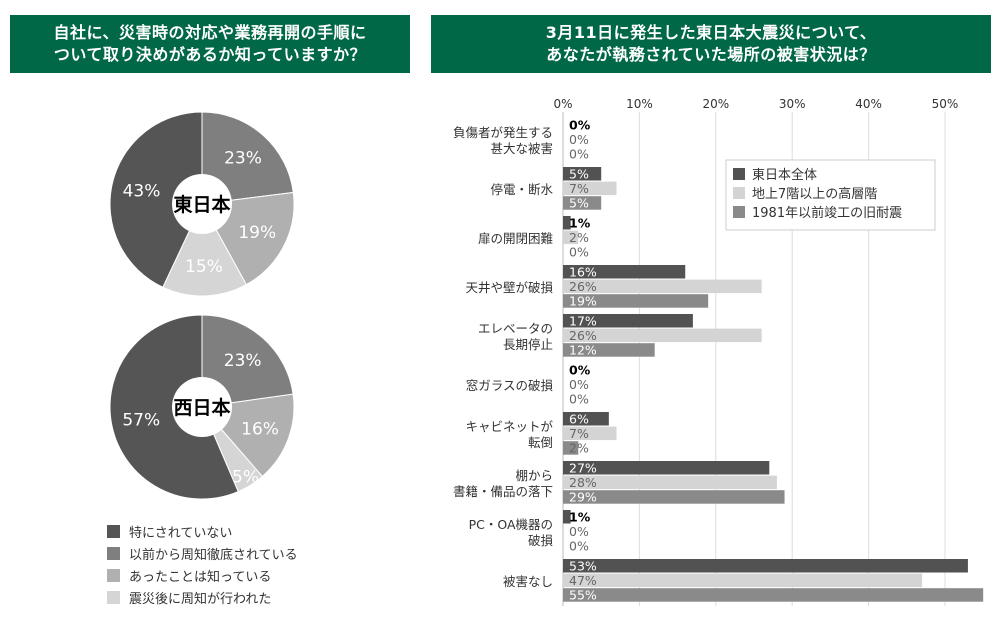 The width and height of the screenshot is (1000, 630). I want to click on legend-label: あったことは知っている, so click(200, 577).